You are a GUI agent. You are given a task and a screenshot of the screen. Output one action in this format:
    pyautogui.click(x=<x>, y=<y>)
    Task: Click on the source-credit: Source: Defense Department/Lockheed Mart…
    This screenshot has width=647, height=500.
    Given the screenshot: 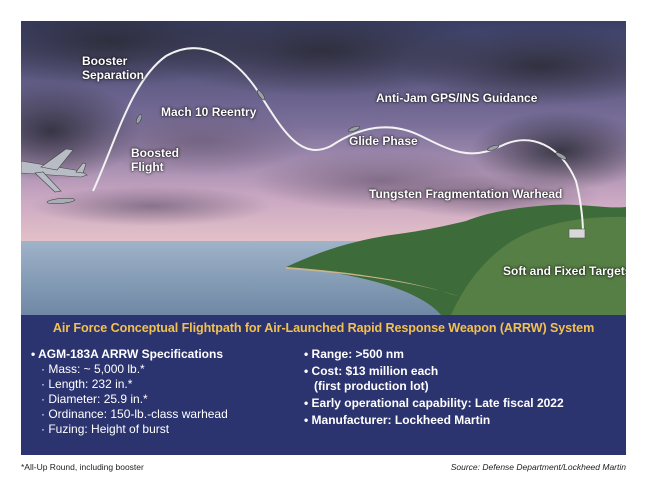 What is the action you would take?
    pyautogui.click(x=538, y=467)
    